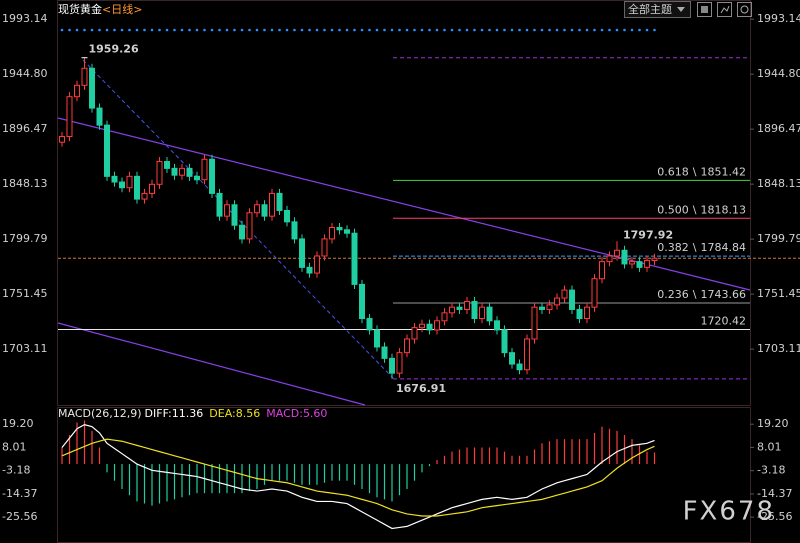 This screenshot has width=800, height=543. I want to click on chart-title: 现货黄金<日线>, so click(100, 9).